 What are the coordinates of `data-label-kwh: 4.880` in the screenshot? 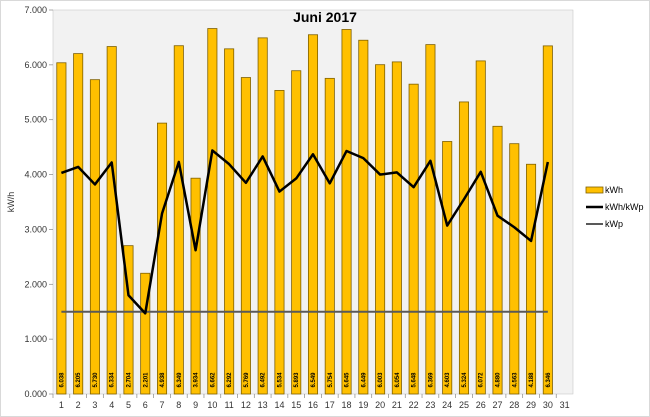 It's located at (499, 380).